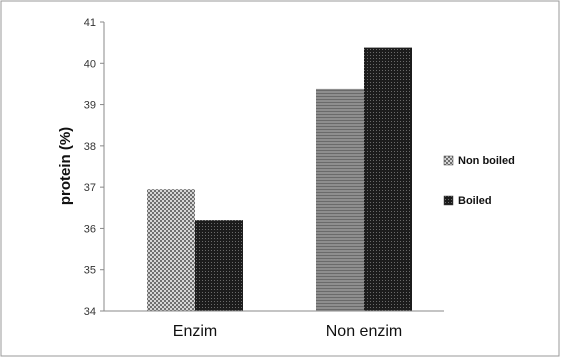 The height and width of the screenshot is (358, 561). I want to click on y-tick-label: 40, so click(90, 64).